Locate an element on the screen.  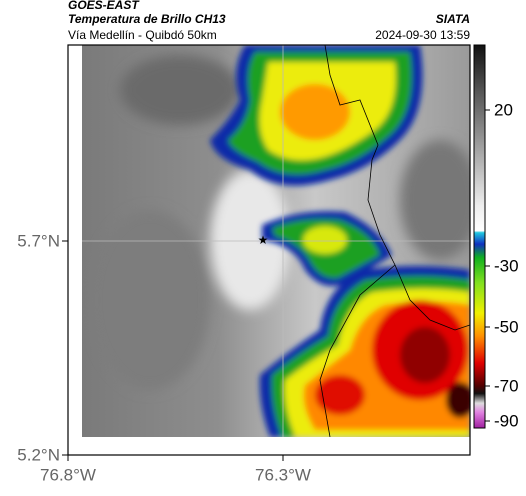
colorbar-tick-label: -70 is located at coordinates (506, 385).